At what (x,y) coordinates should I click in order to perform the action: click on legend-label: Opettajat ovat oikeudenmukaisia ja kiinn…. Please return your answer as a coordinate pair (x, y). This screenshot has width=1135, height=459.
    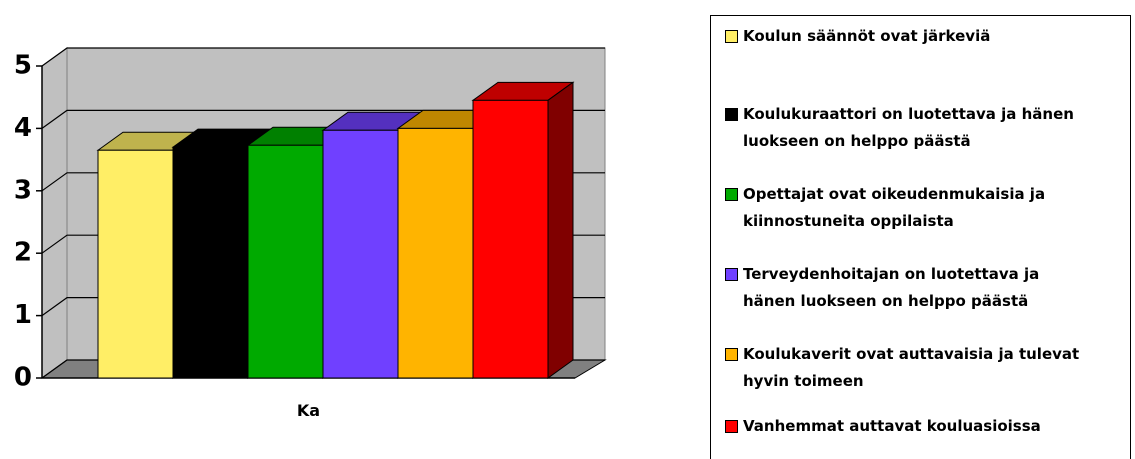
    Looking at the image, I should click on (894, 207).